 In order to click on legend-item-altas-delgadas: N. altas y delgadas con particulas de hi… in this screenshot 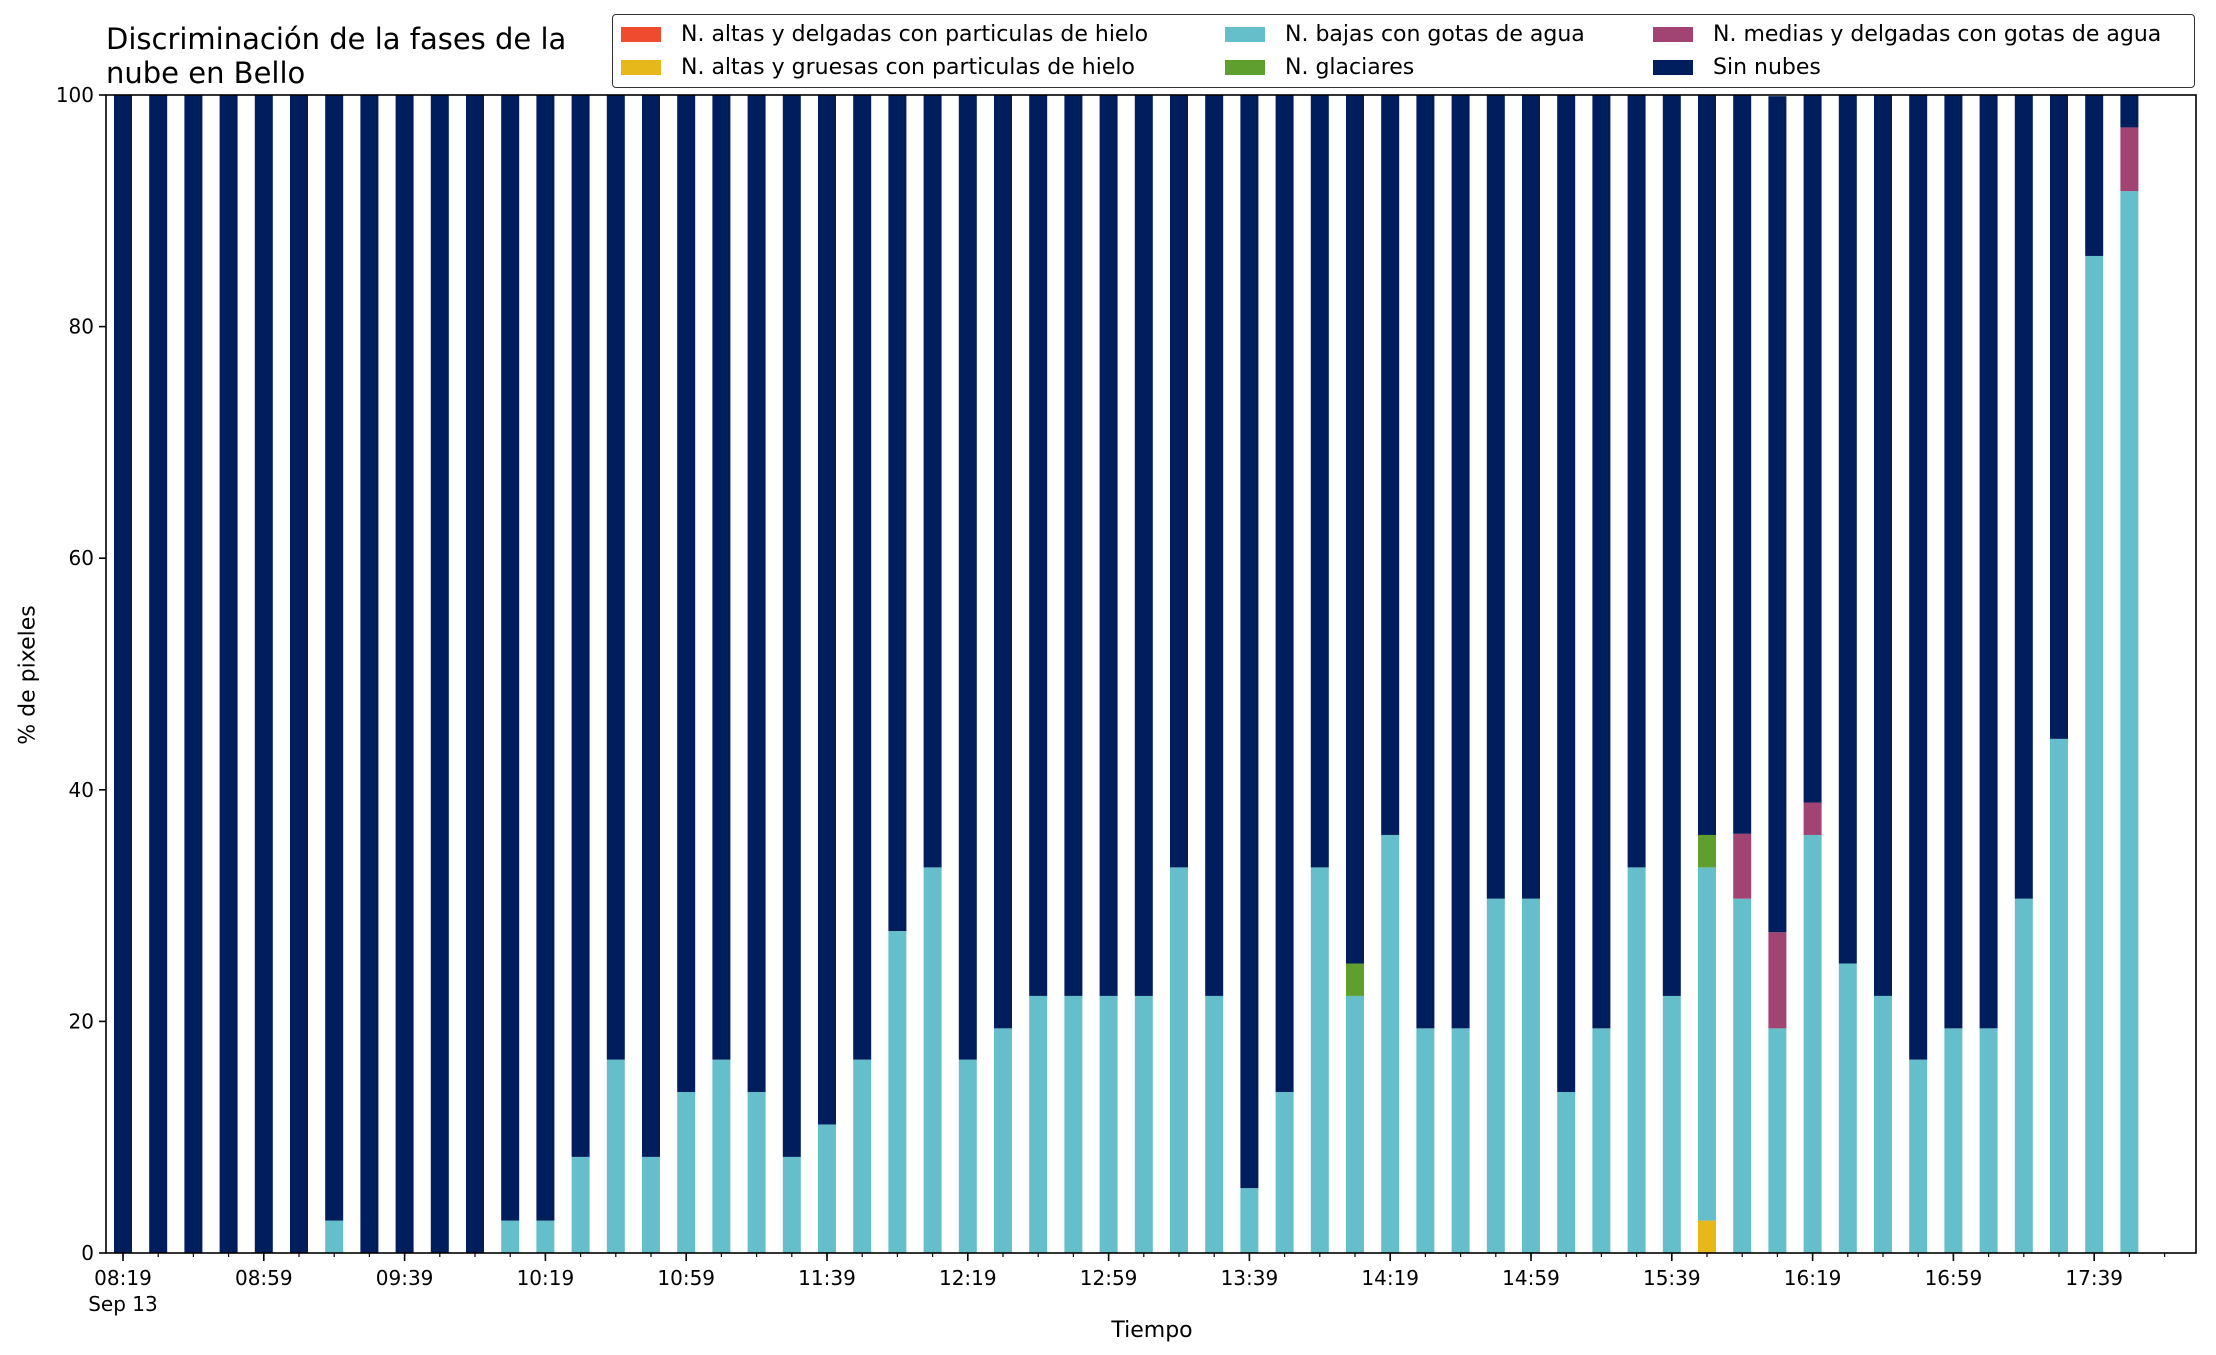, I will do `click(884, 34)`.